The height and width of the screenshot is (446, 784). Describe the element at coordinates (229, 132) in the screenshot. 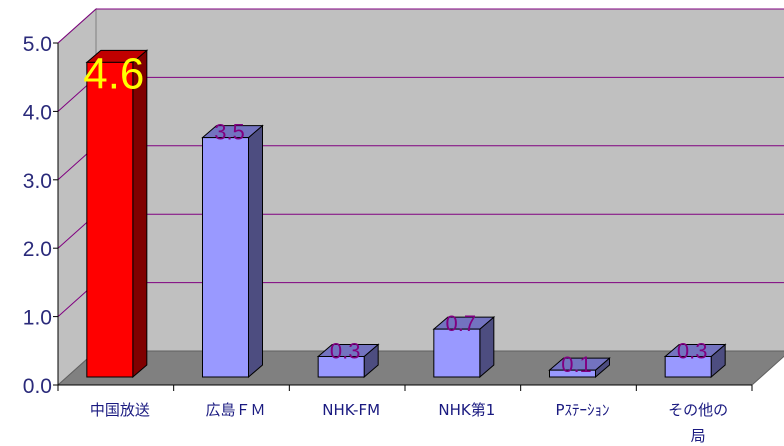

I see `data-label: 3.5` at that location.